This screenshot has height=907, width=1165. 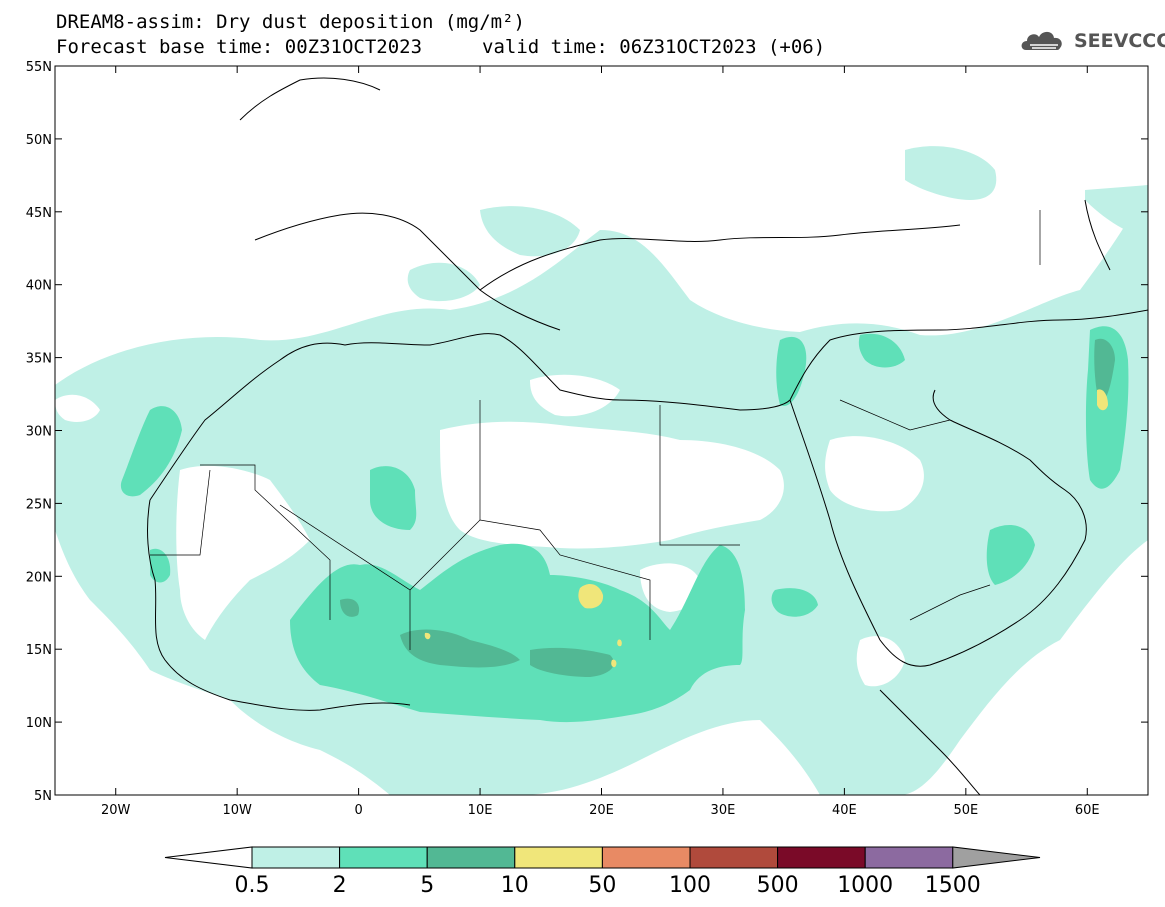 What do you see at coordinates (39, 432) in the screenshot?
I see `lat-tick-label: 30N` at bounding box center [39, 432].